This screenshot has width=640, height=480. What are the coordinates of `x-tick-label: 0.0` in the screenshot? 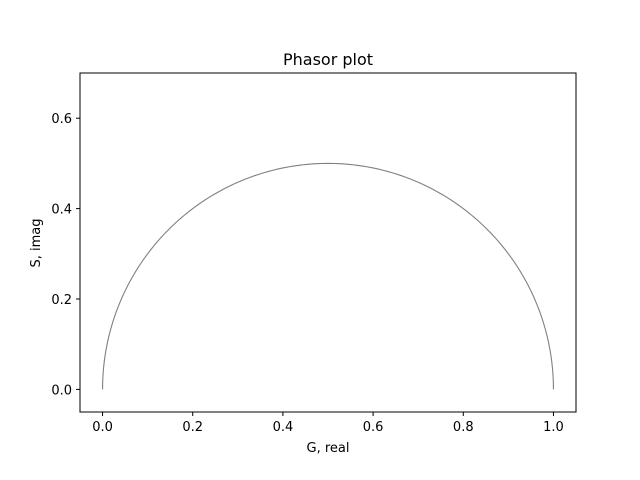 It's located at (102, 427).